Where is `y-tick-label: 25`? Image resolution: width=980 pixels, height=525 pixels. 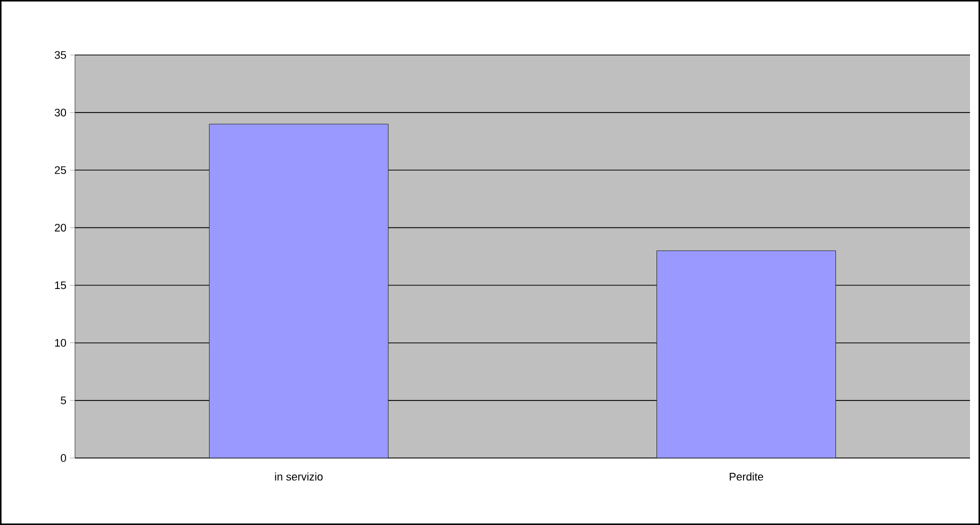 y-tick-label: 25 is located at coordinates (60, 170).